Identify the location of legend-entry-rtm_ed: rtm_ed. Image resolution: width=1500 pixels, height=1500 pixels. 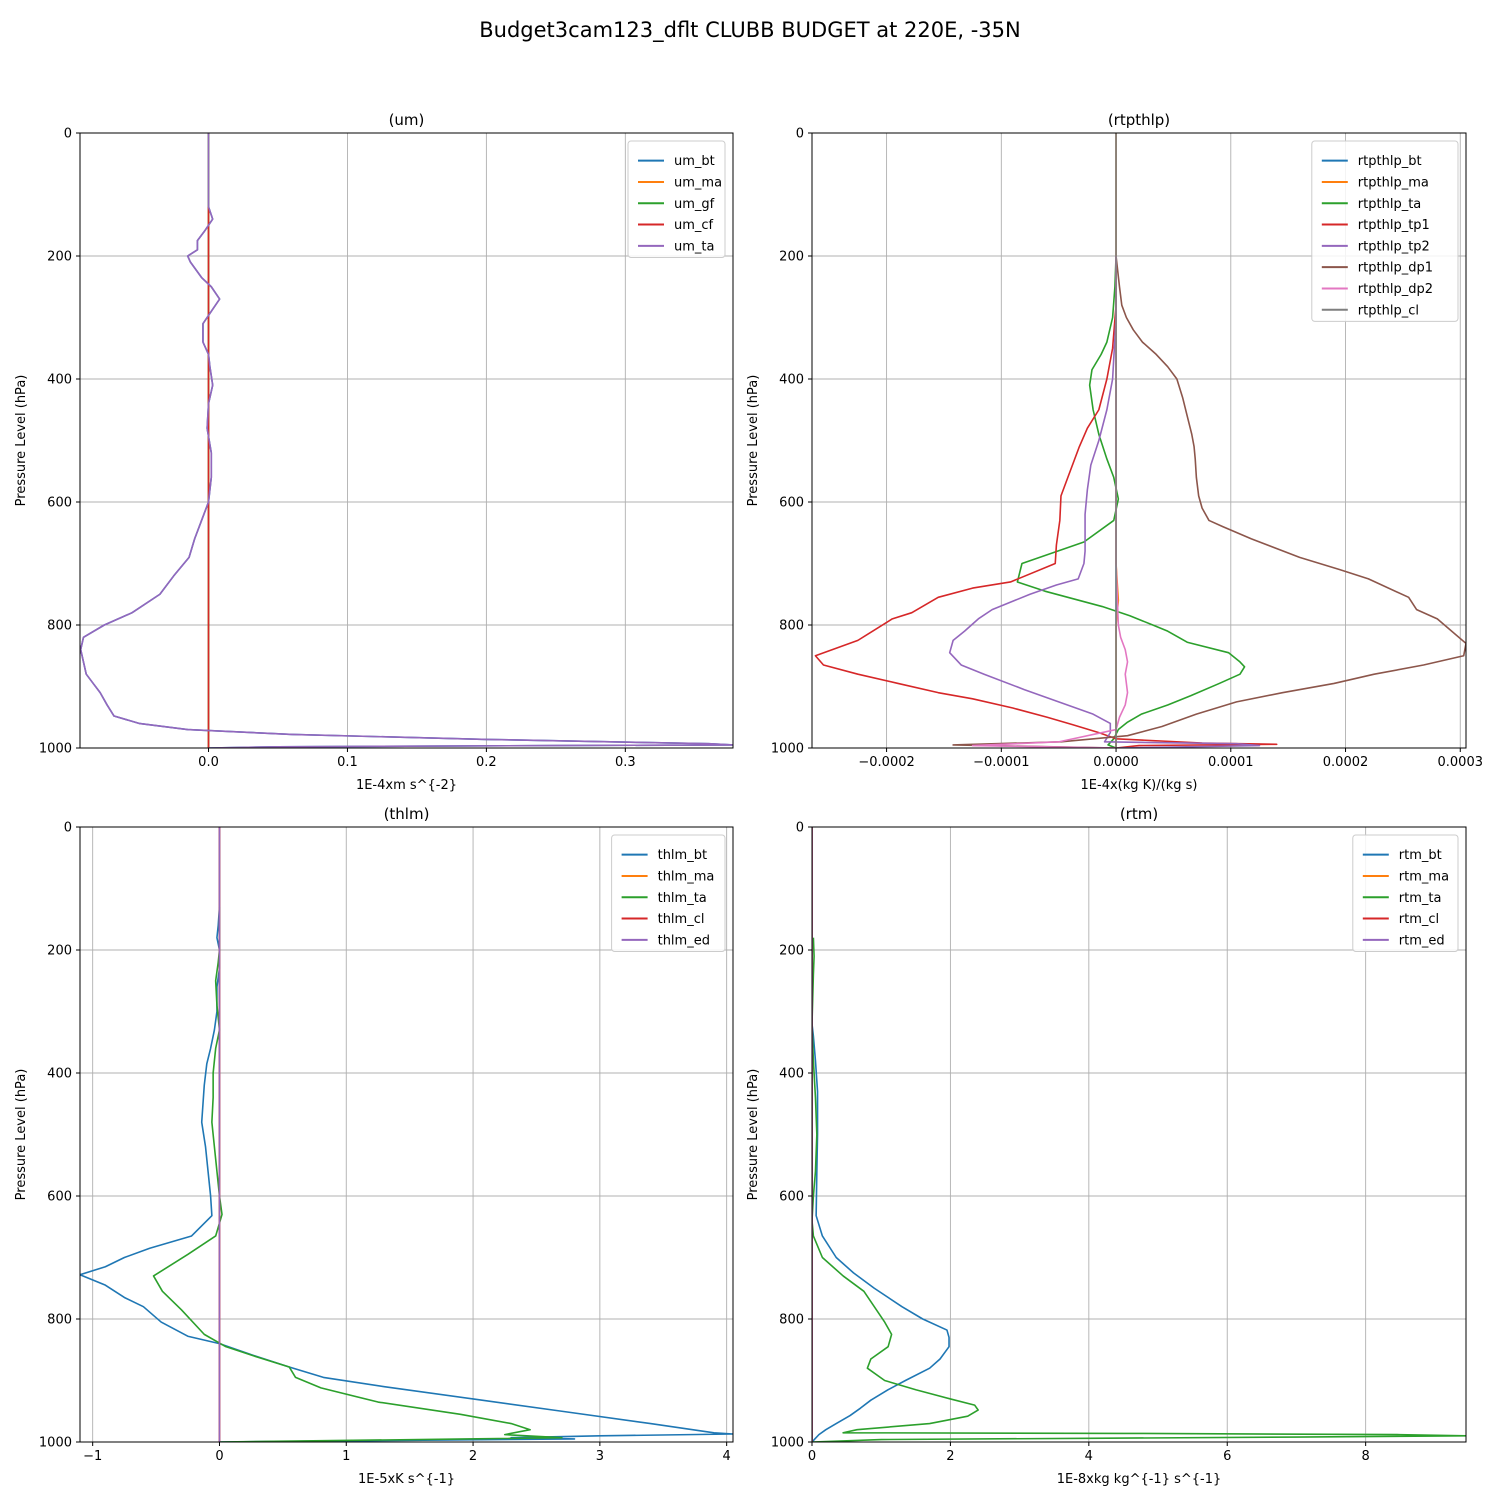
(1422, 940).